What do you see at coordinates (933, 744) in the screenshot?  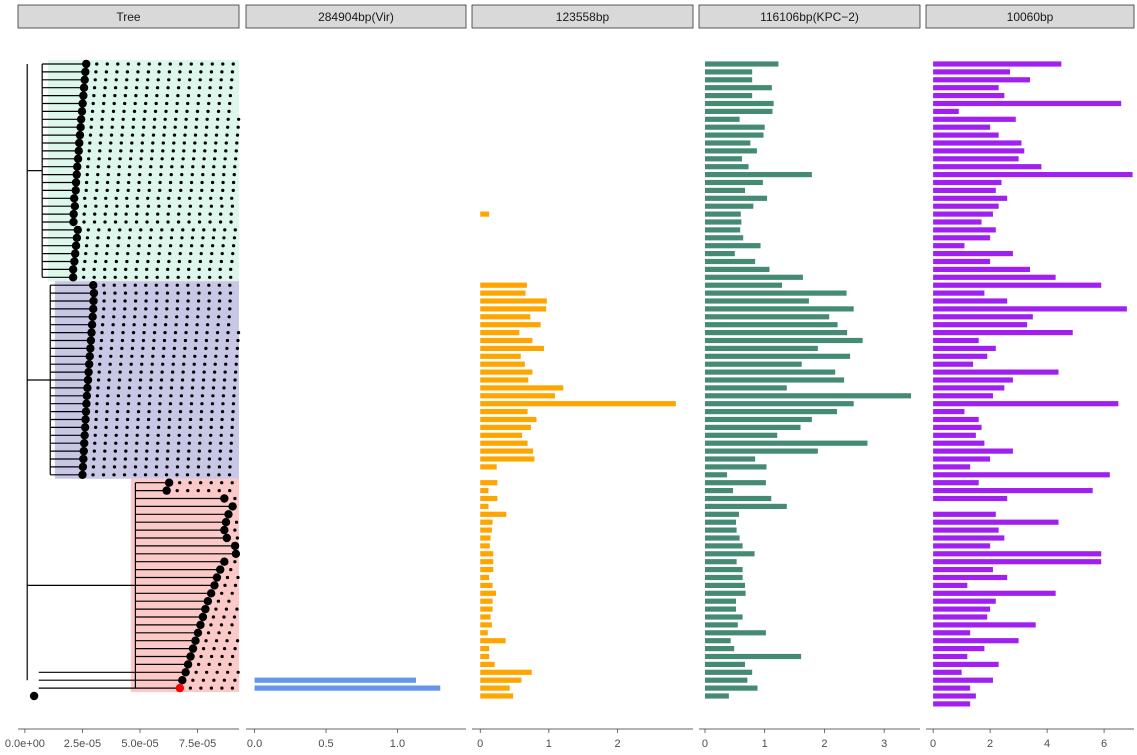 I see `x-tick-label: 0` at bounding box center [933, 744].